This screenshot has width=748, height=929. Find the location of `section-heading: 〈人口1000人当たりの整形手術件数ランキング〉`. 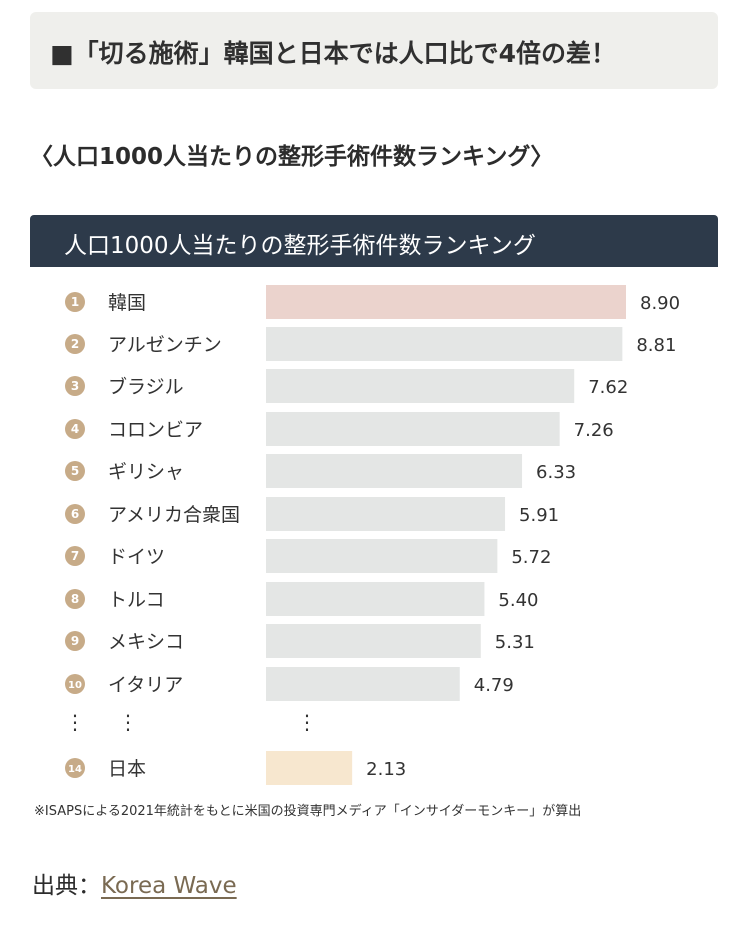

section-heading: 〈人口1000人当たりの整形手術件数ランキング〉 is located at coordinates (292, 157).